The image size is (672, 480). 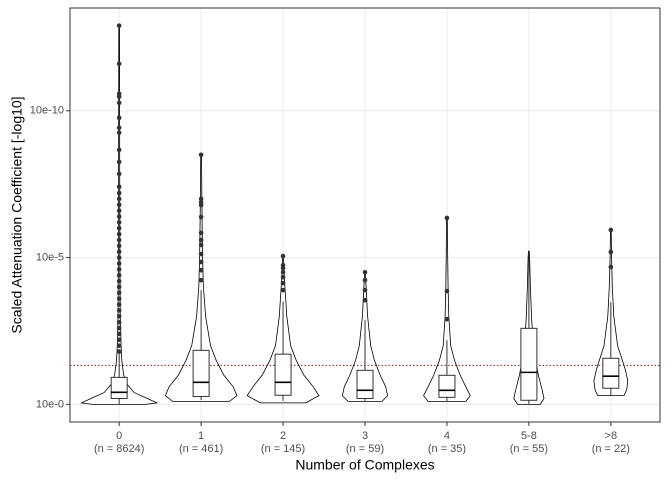 I want to click on x-count-label: (n = 55), so click(x=529, y=449).